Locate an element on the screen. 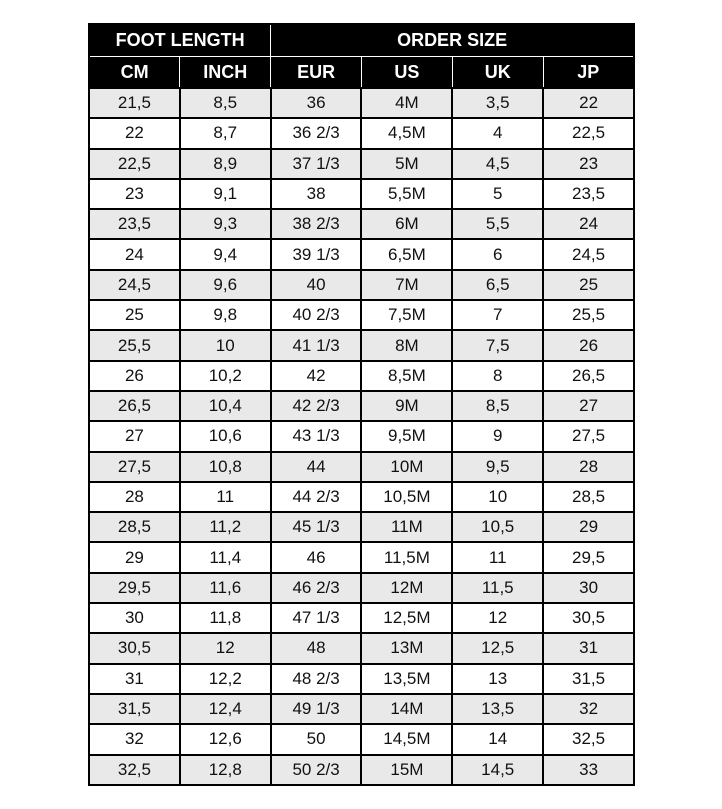 The width and height of the screenshot is (722, 809). cell-inch: 8,7 is located at coordinates (225, 133).